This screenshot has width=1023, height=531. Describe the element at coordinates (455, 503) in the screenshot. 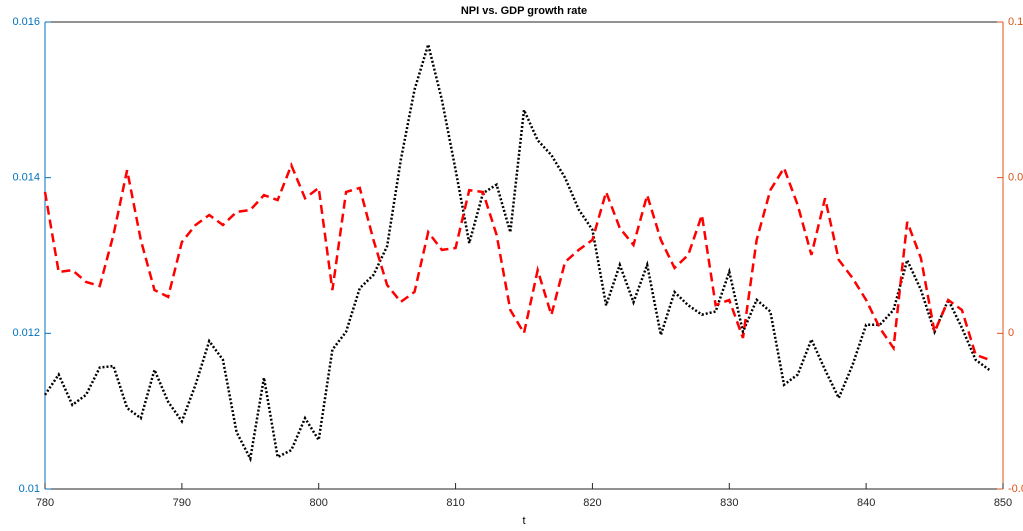

I see `x-tick-label: 810` at that location.